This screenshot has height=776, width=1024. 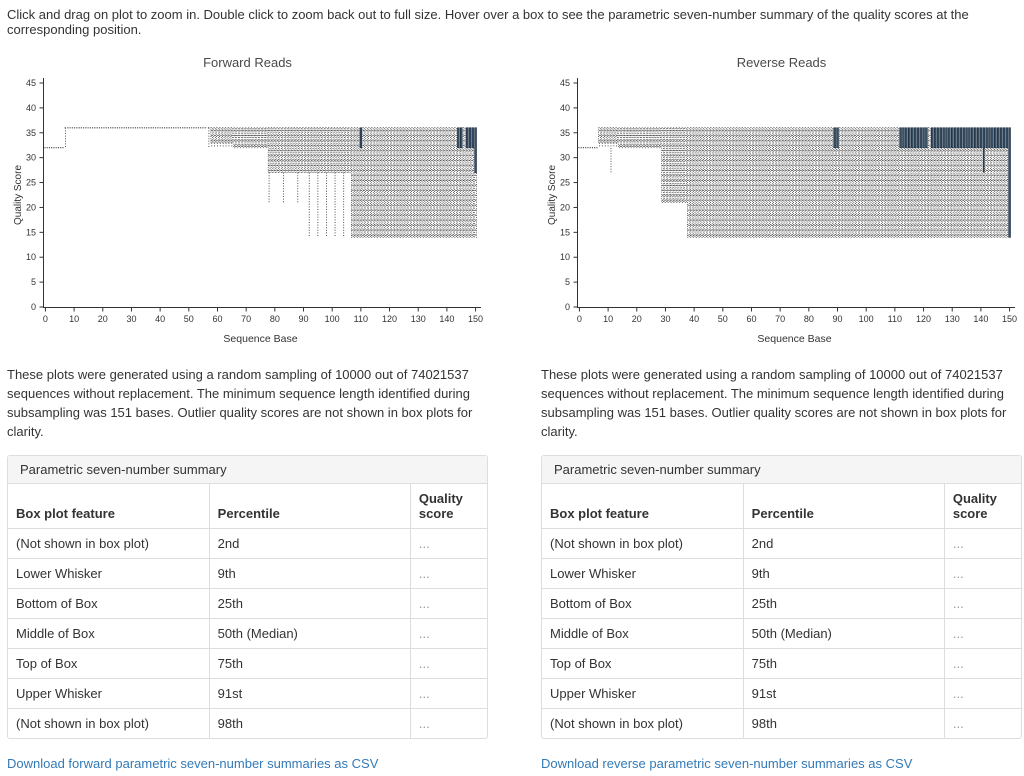 I want to click on svg-text: 110, so click(x=361, y=319).